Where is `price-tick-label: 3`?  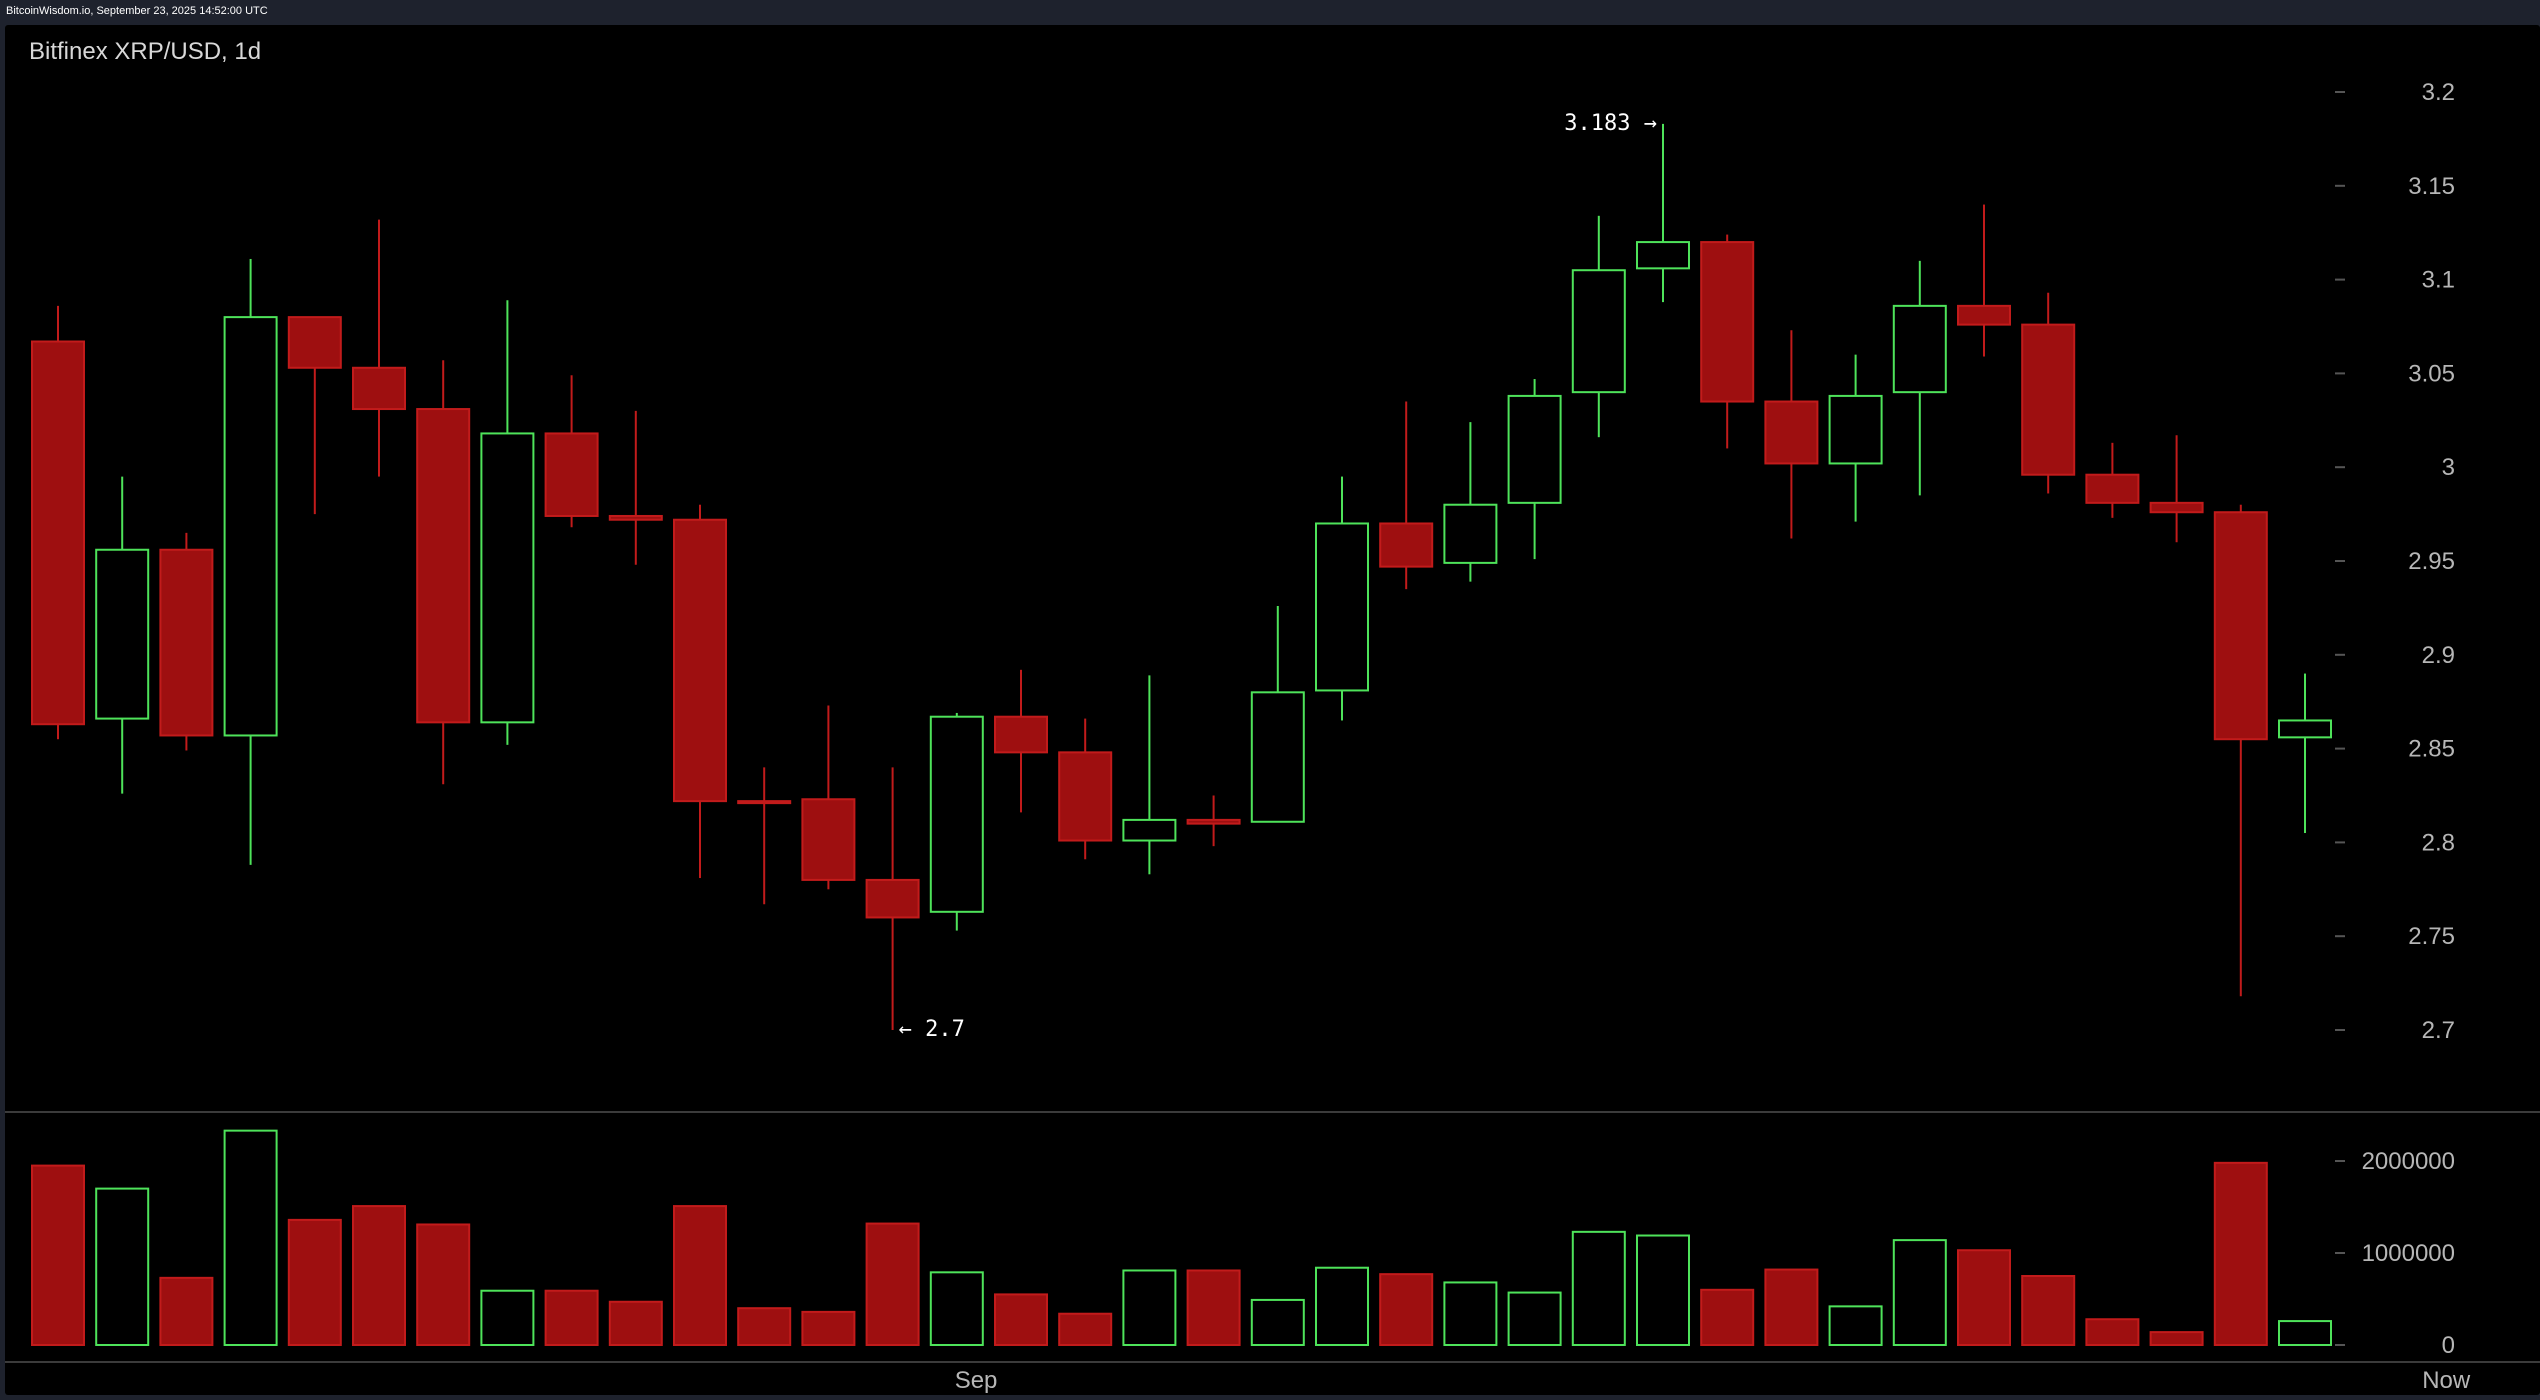 price-tick-label: 3 is located at coordinates (2448, 467).